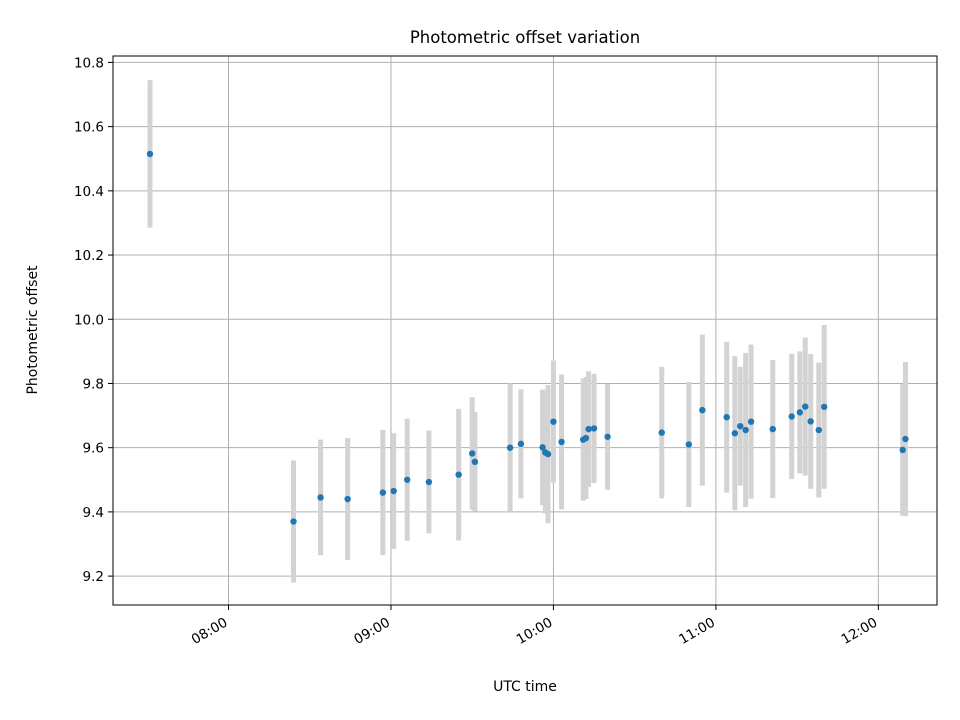 The image size is (960, 720). I want to click on y-tick-label: 10.6, so click(89, 128).